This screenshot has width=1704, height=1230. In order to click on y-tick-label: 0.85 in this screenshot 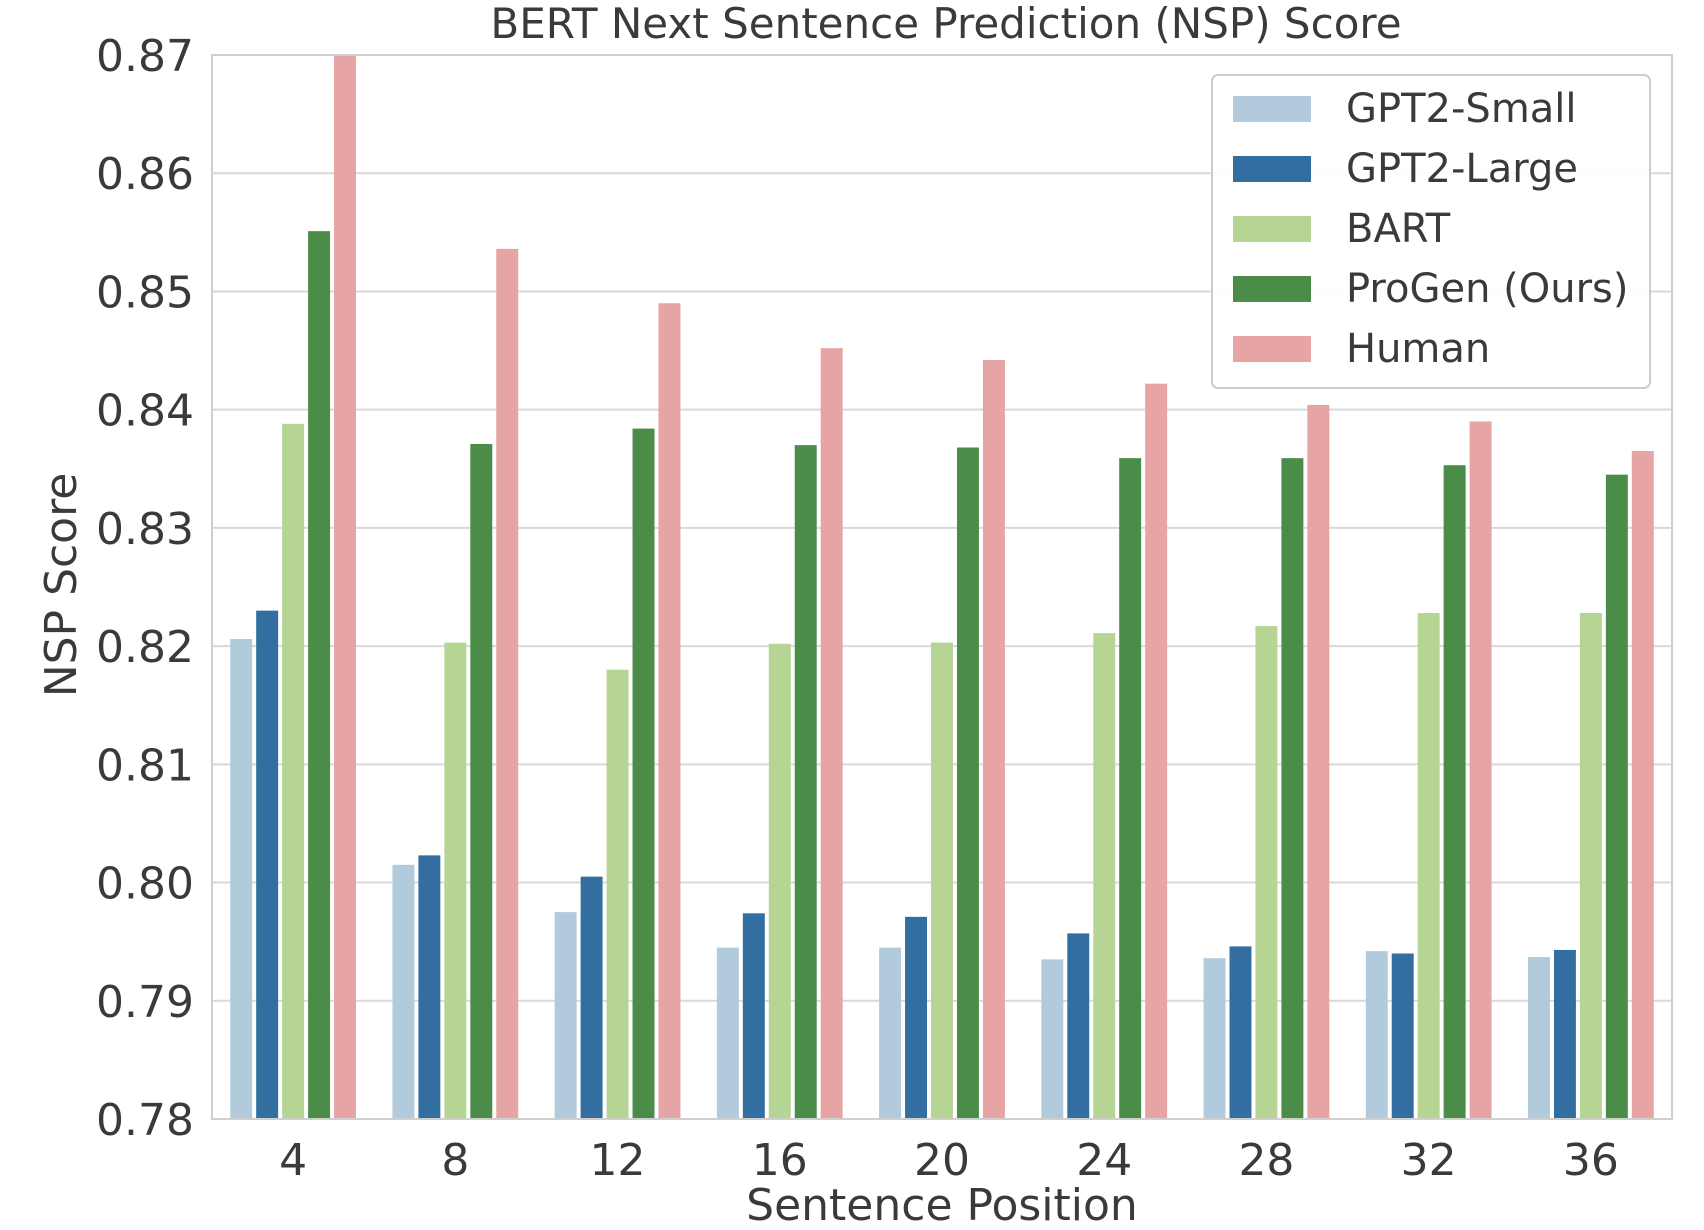, I will do `click(145, 292)`.